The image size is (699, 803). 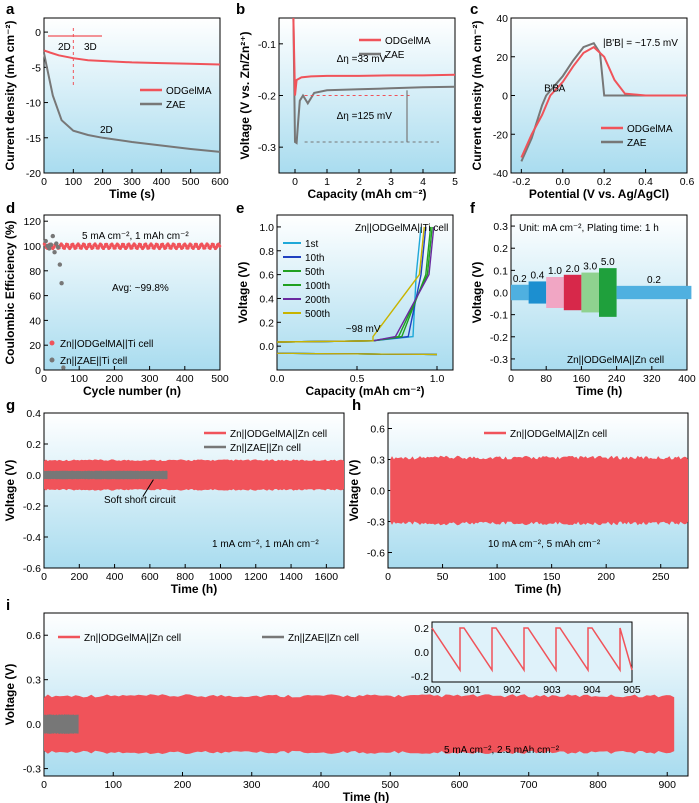 What do you see at coordinates (191, 182) in the screenshot?
I see `x-tick-label: 500` at bounding box center [191, 182].